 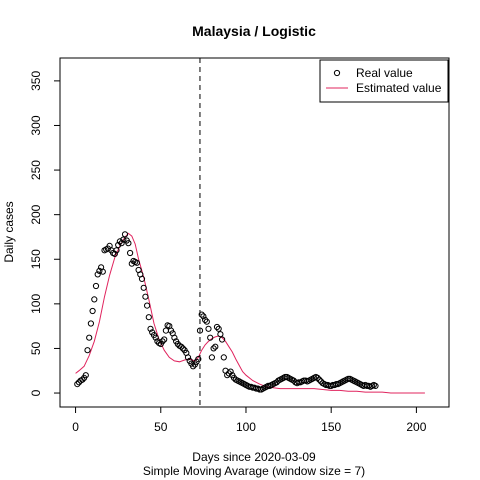 I want to click on x-tick-label: 50, so click(x=161, y=427).